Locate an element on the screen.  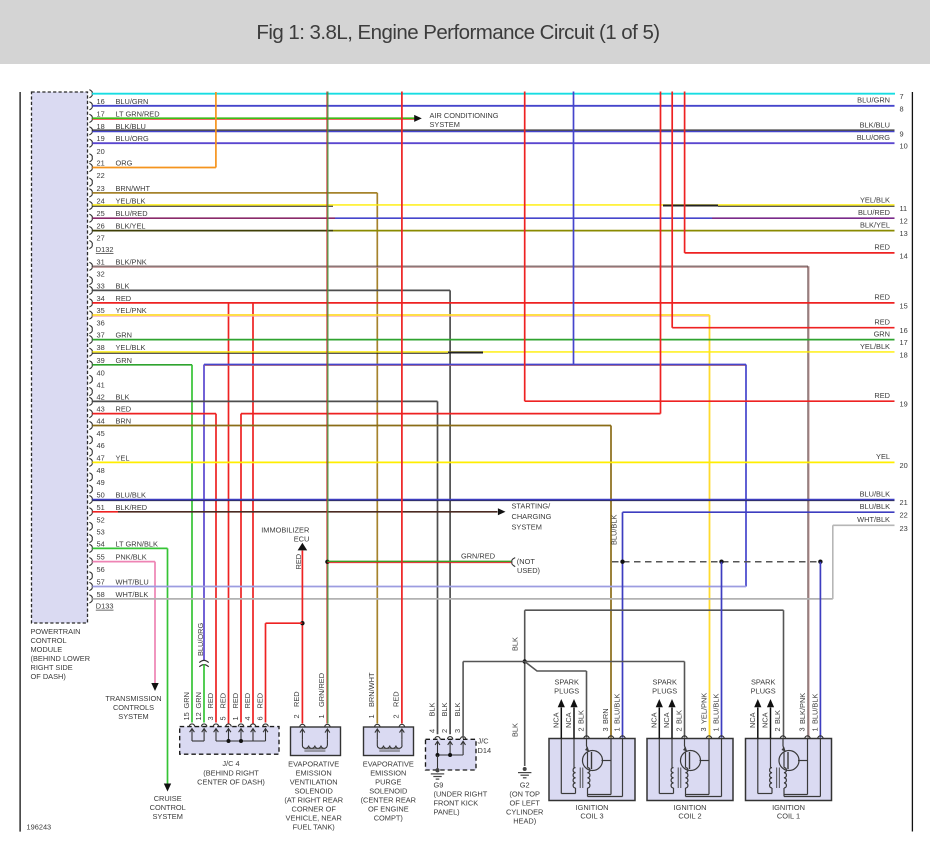
svg-text: 7 is located at coordinates (902, 96).